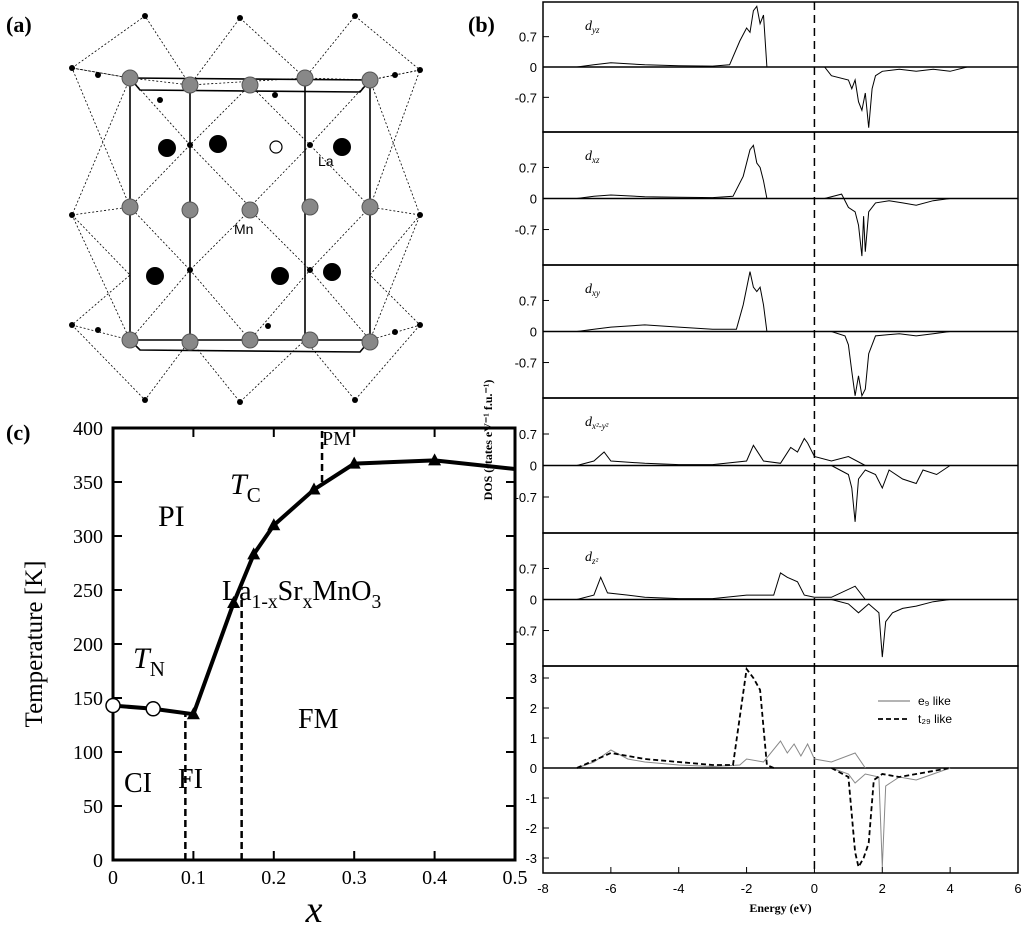  I want to click on y-tick-label: 350, so click(88, 483).